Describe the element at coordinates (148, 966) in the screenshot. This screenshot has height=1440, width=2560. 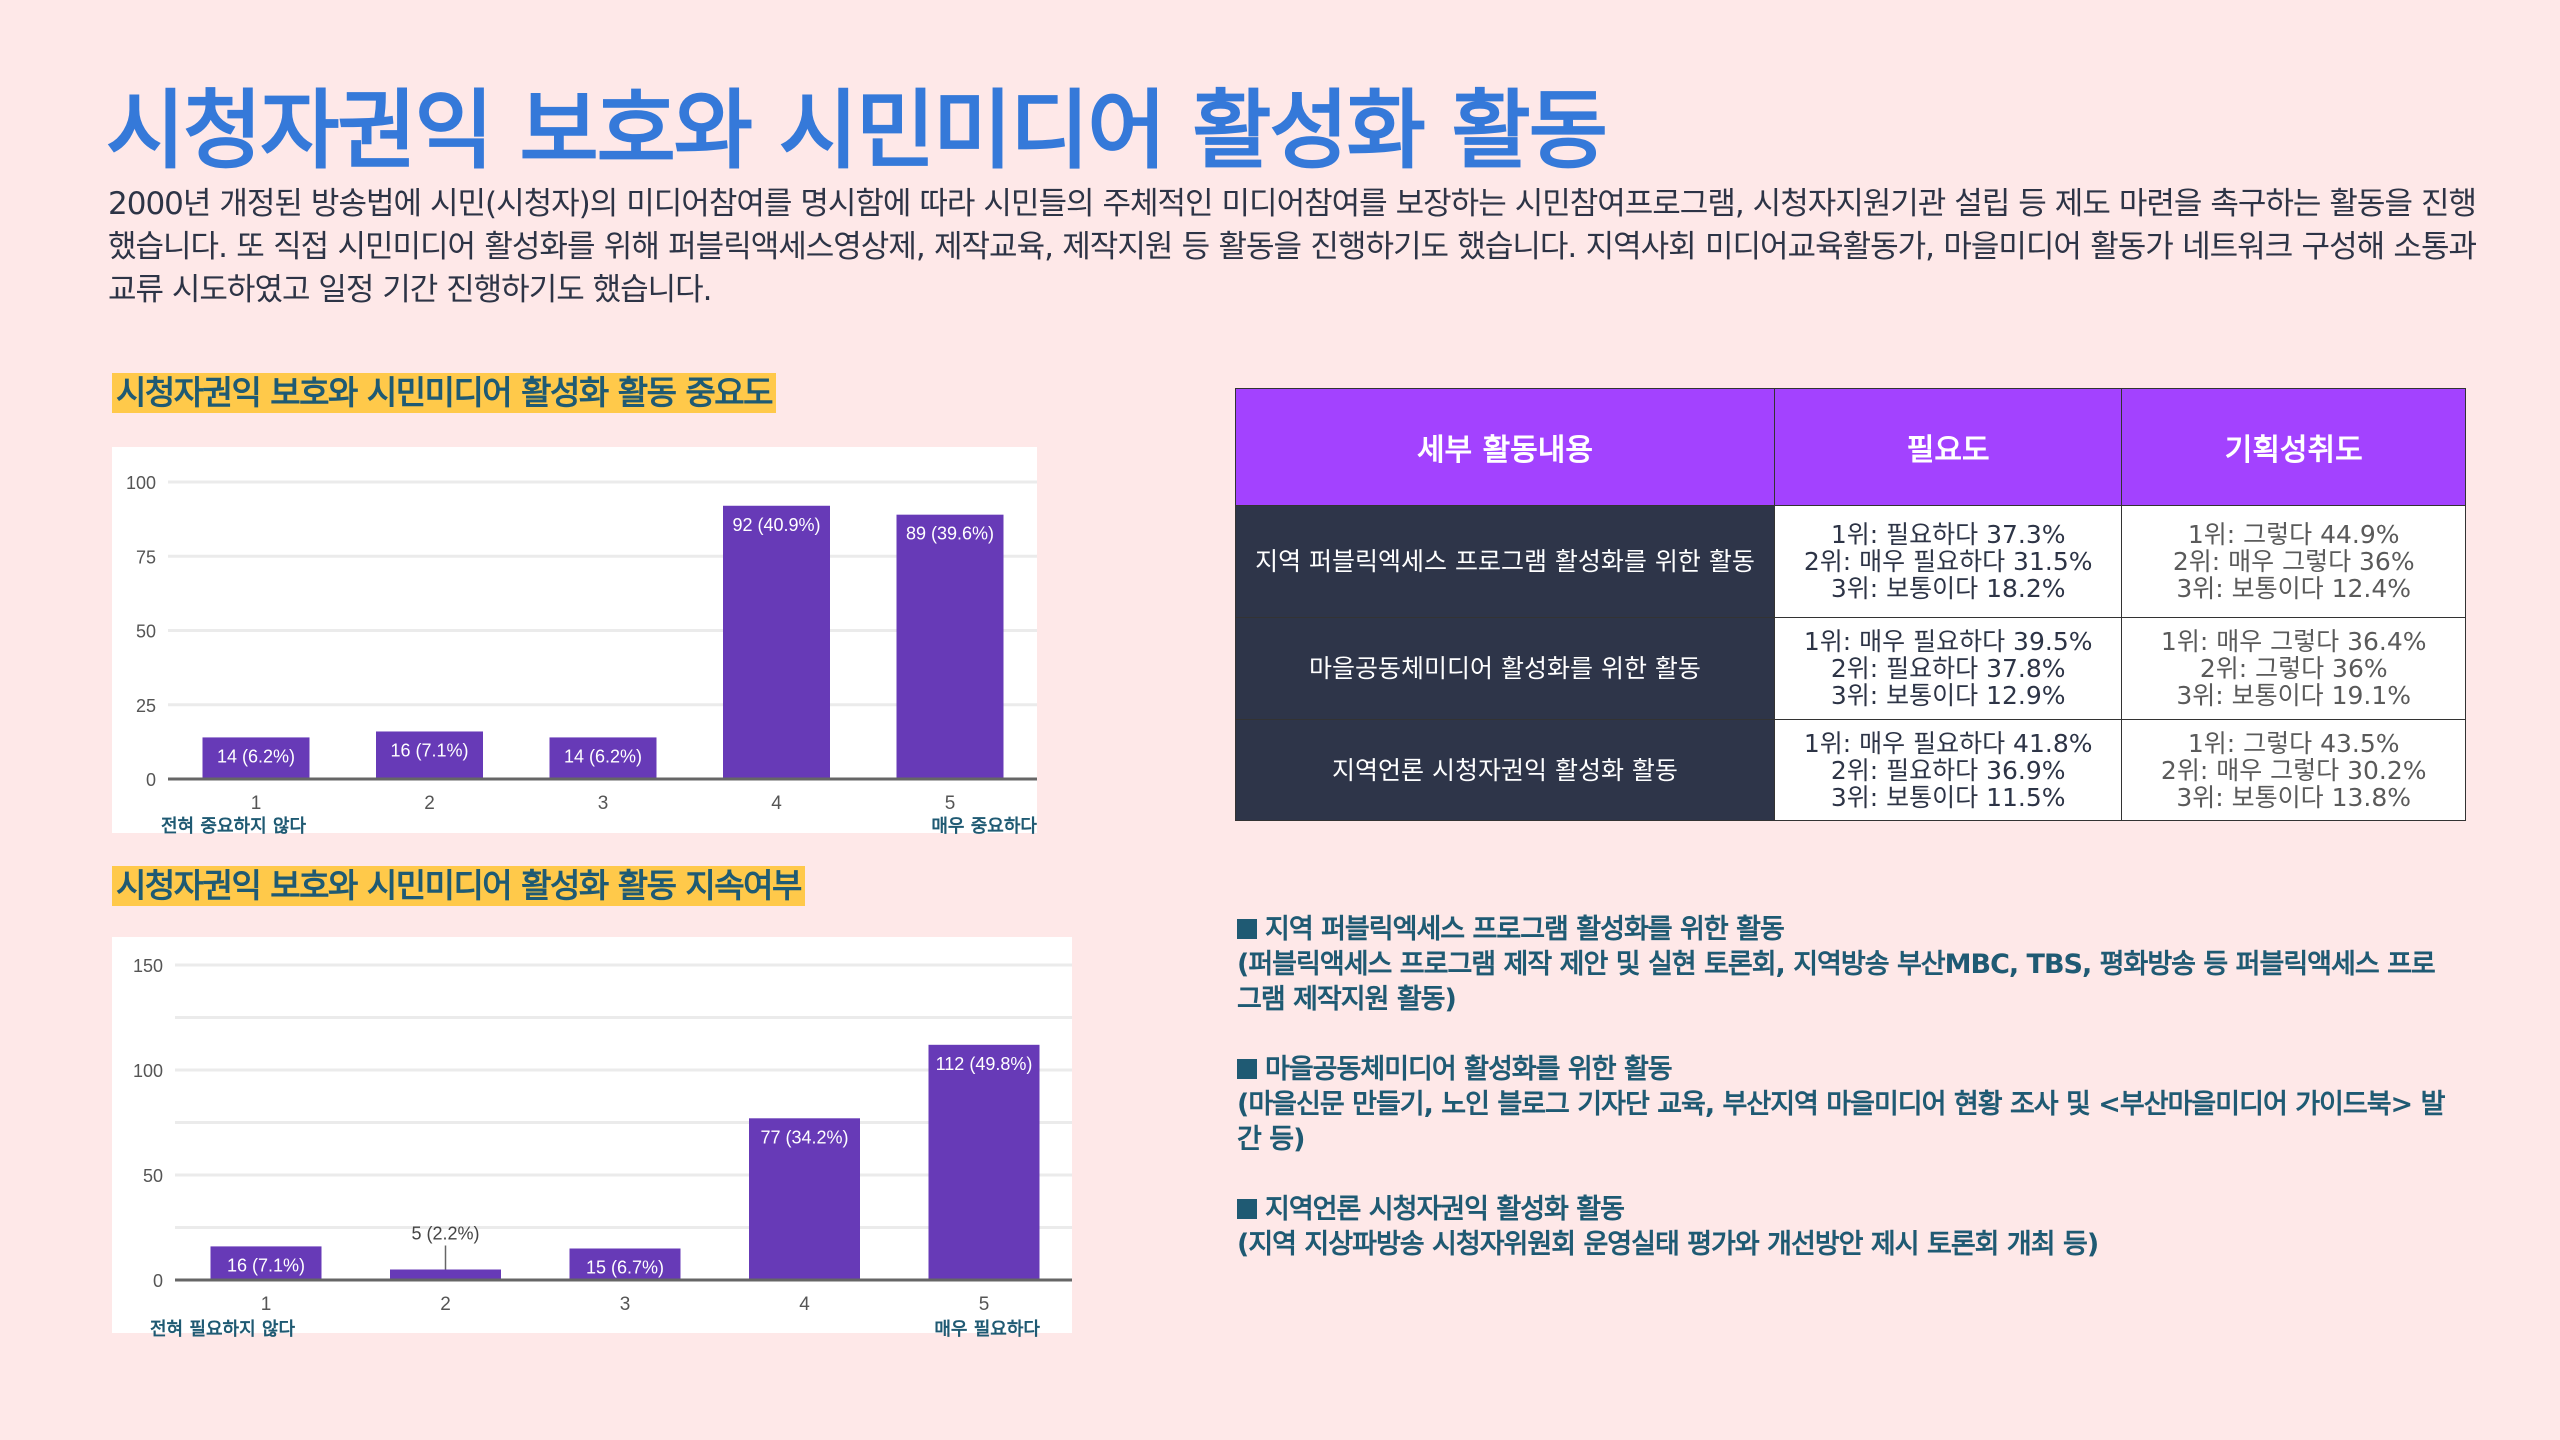
I see `y-tick-label: 150` at that location.